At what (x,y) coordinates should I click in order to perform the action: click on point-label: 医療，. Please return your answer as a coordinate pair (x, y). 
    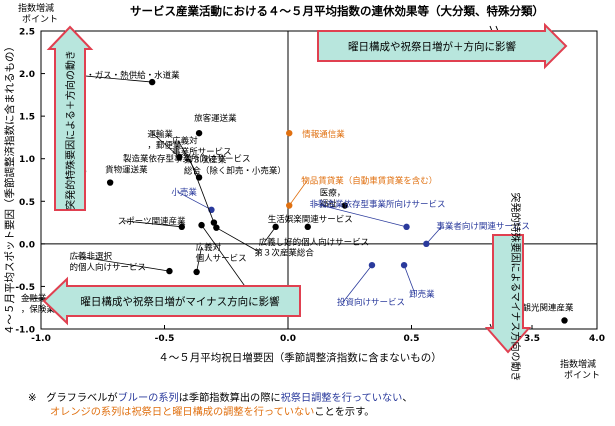
    Looking at the image, I should click on (333, 193).